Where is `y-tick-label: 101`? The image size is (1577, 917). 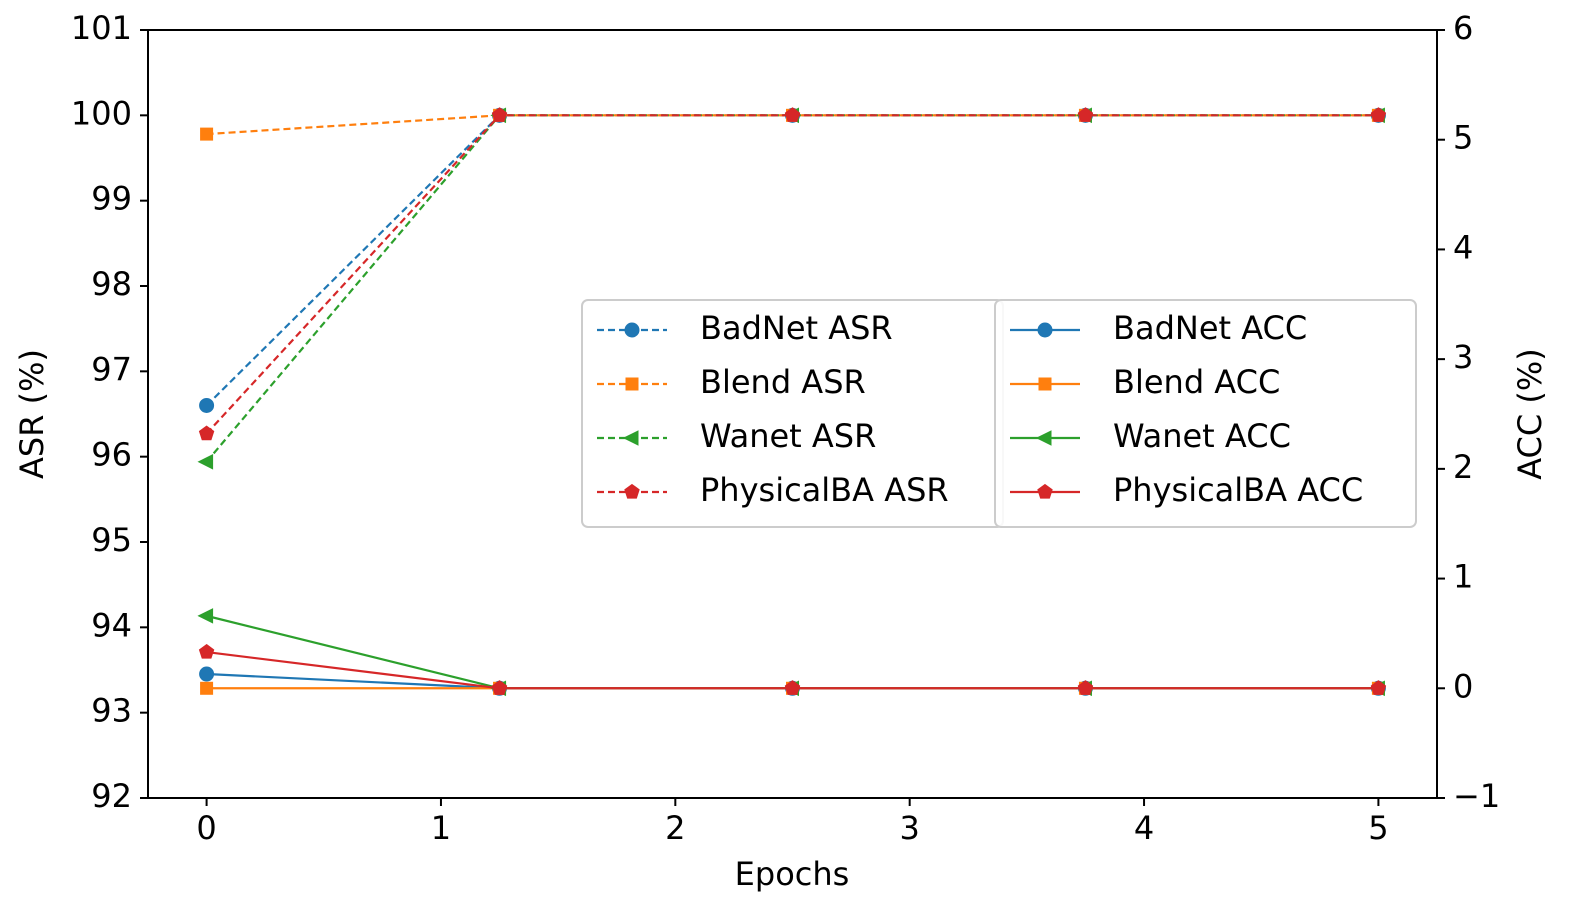 y-tick-label: 101 is located at coordinates (101, 28).